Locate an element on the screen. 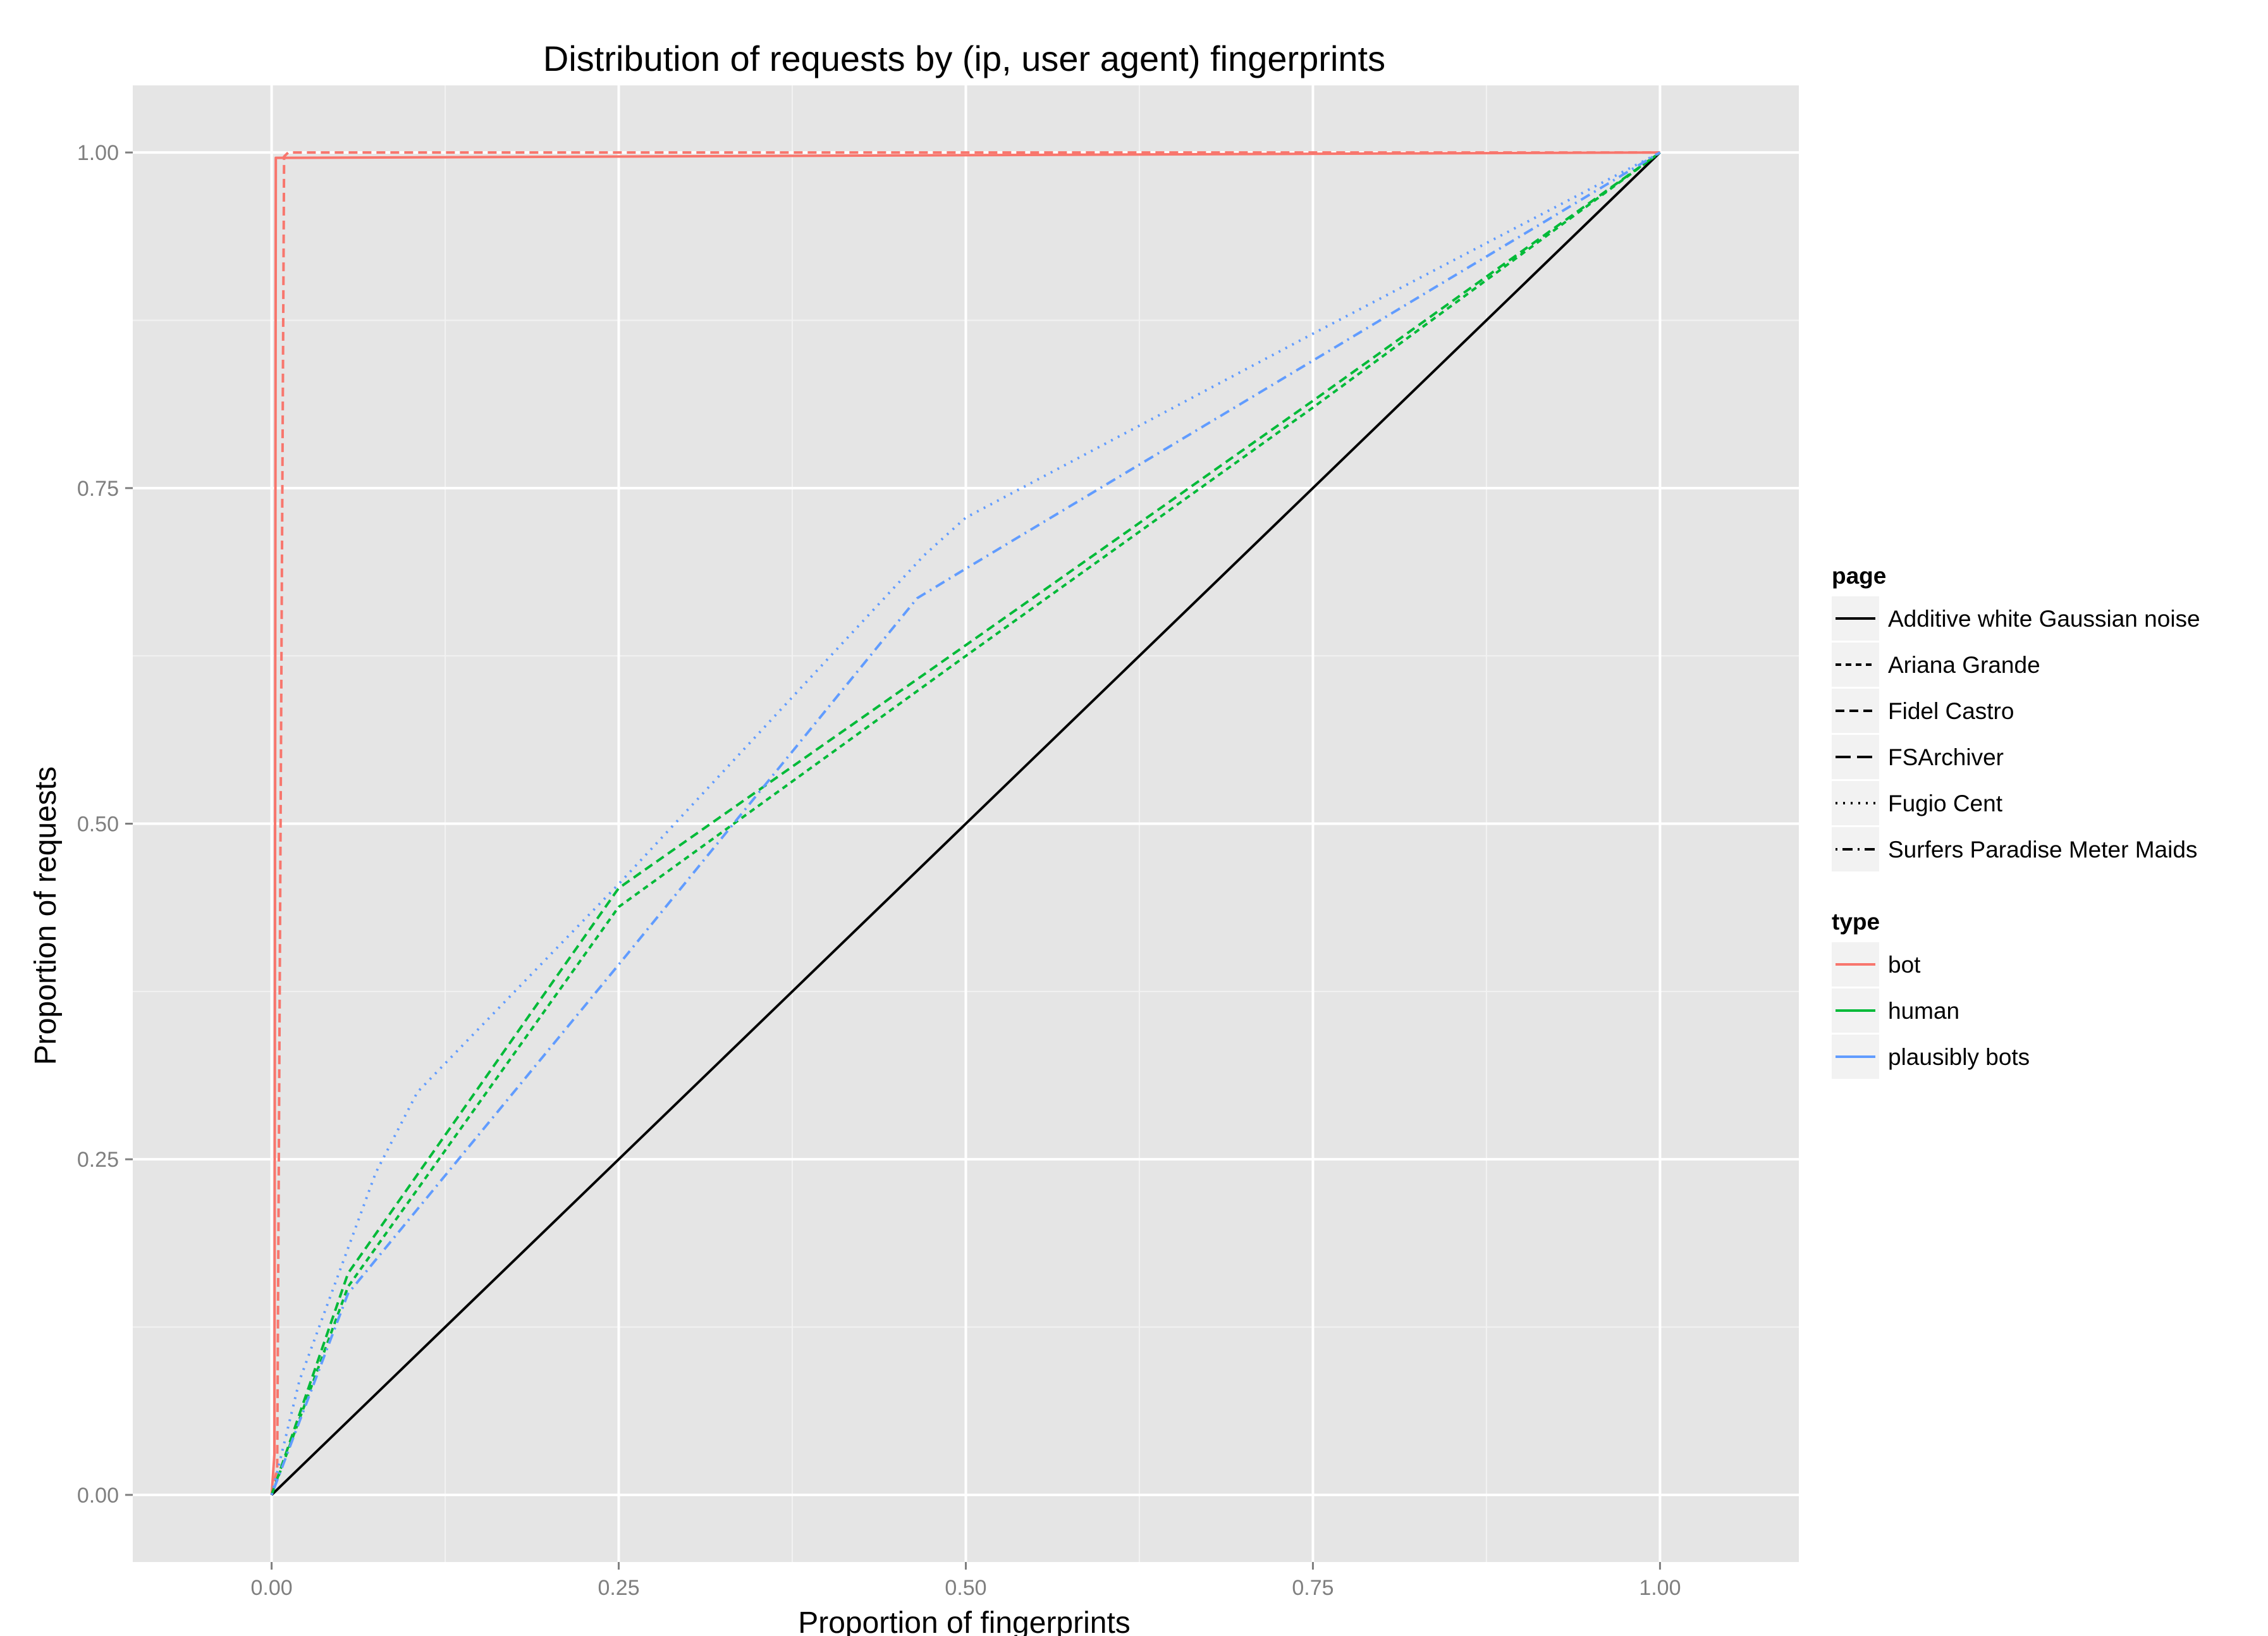 The width and height of the screenshot is (2268, 1636). x-tick-label: 0.25 is located at coordinates (618, 1588).